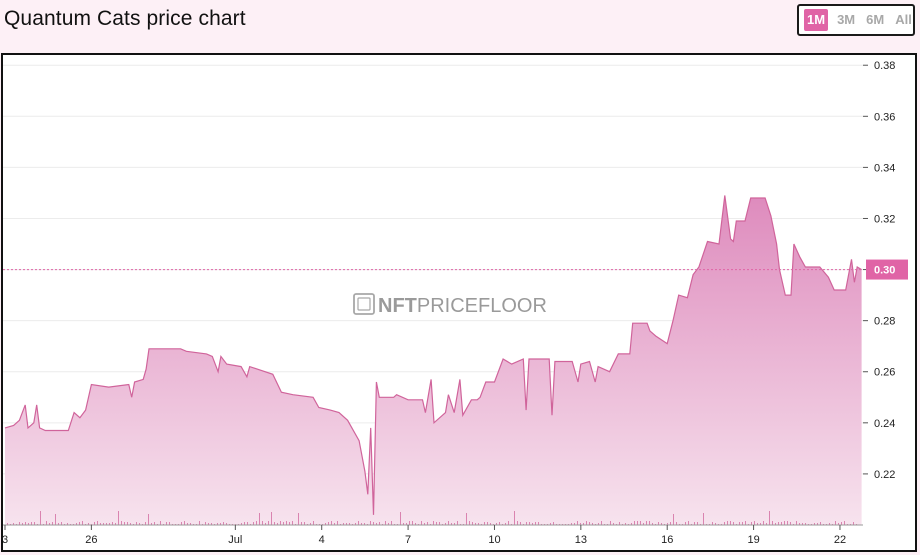 Image resolution: width=920 pixels, height=555 pixels. What do you see at coordinates (884, 219) in the screenshot?
I see `y-tick-label: 0.32` at bounding box center [884, 219].